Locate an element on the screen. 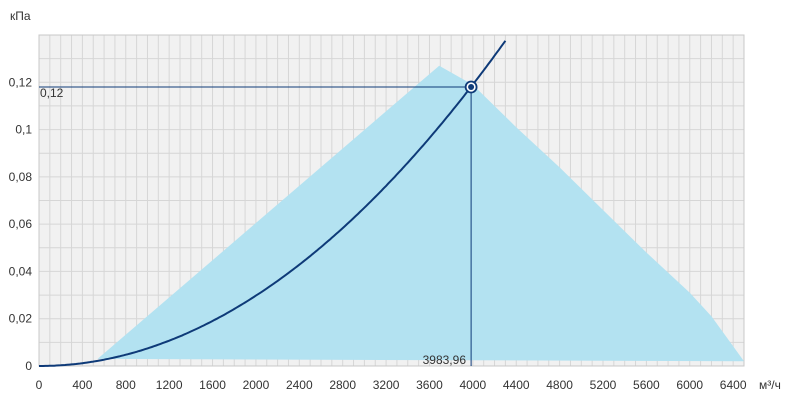 The image size is (796, 401). operating-point-y-label: 0,12 is located at coordinates (52, 93).